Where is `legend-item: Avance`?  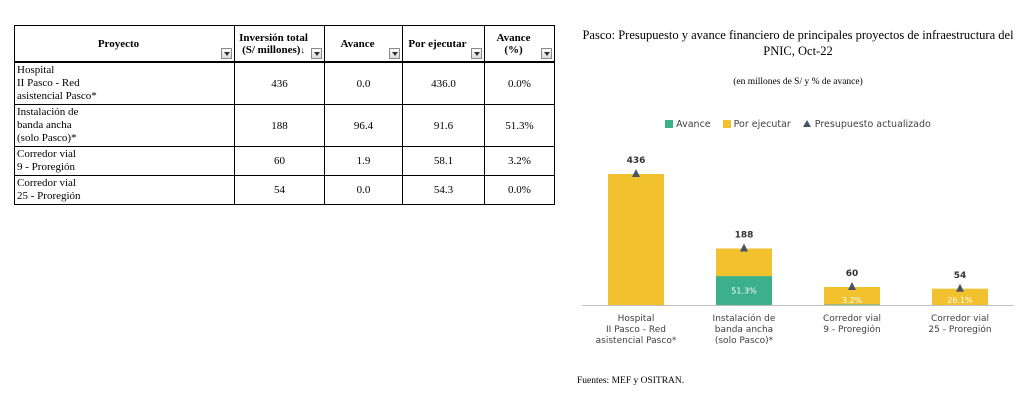 legend-item: Avance is located at coordinates (688, 124).